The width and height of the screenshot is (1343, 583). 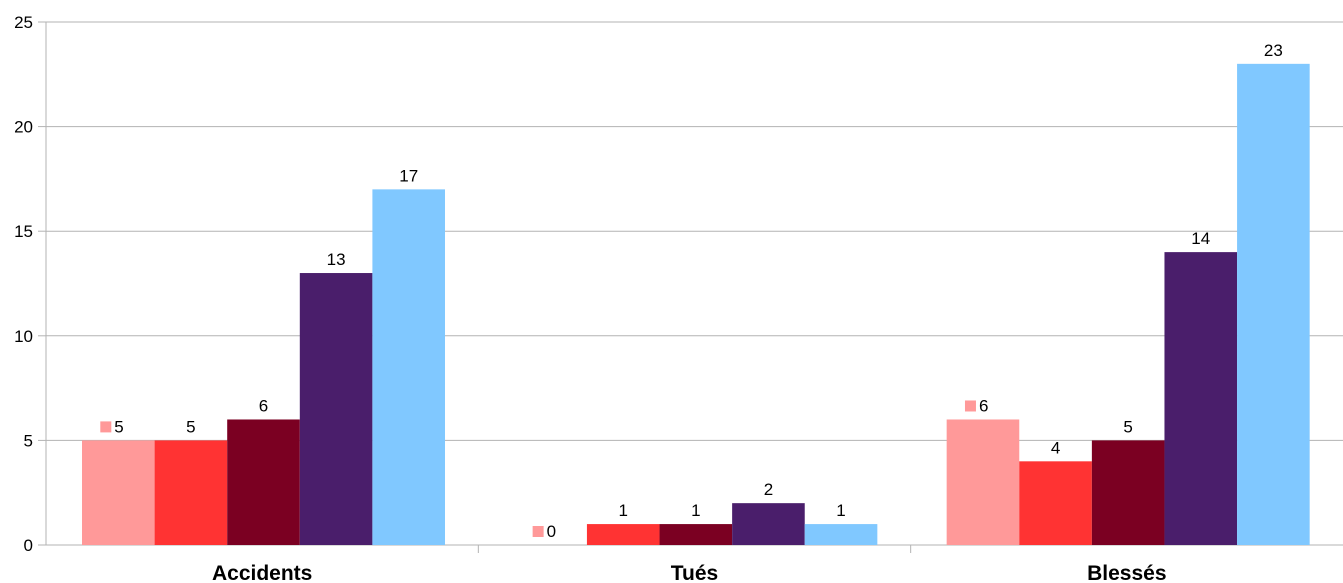 I want to click on data-label-s1-c0: 5, so click(x=190, y=426).